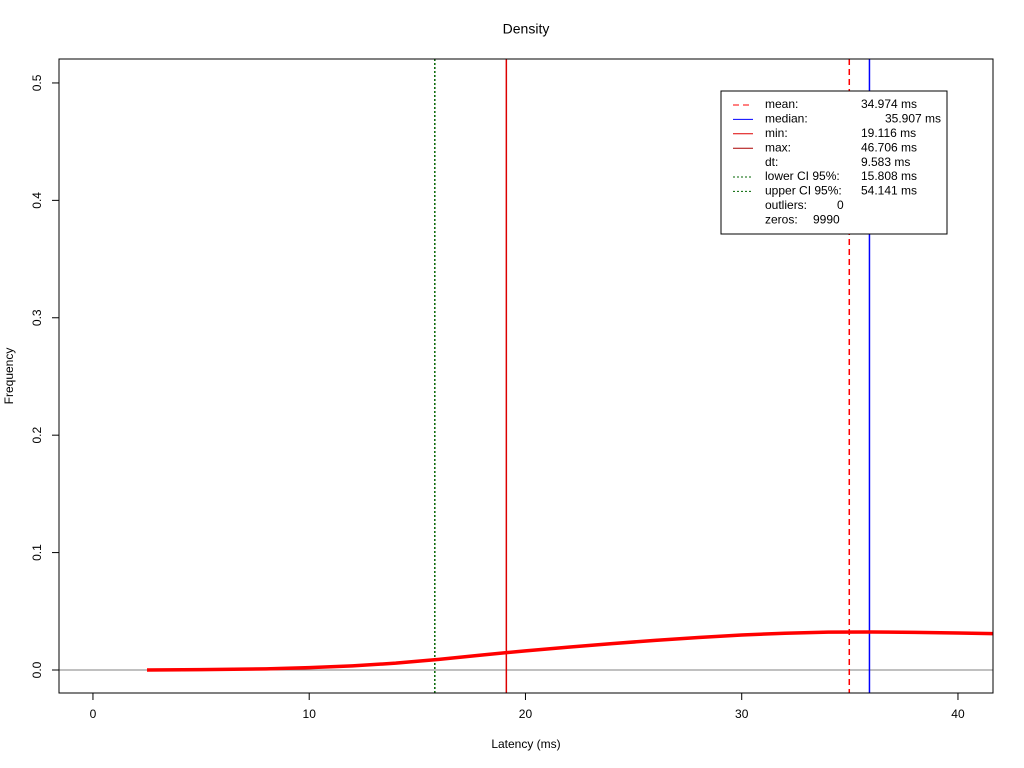  What do you see at coordinates (525, 744) in the screenshot?
I see `x-axis-label: Latency (ms)` at bounding box center [525, 744].